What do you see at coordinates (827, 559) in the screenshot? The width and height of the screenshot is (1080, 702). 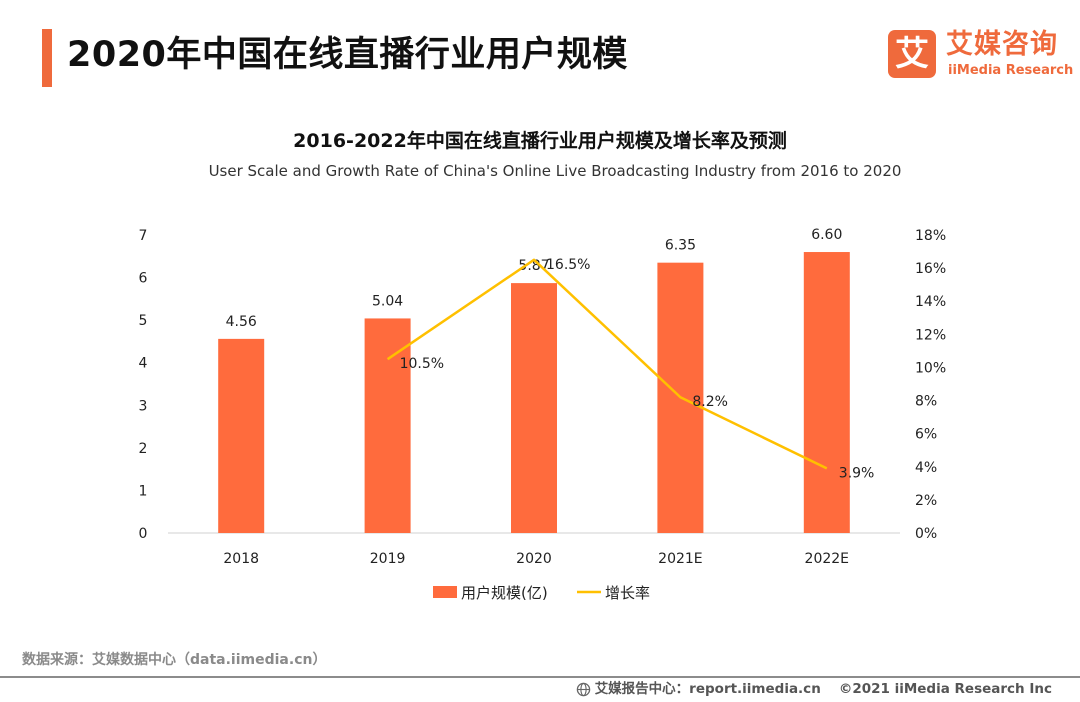 I see `x-tick-label: 2022E` at bounding box center [827, 559].